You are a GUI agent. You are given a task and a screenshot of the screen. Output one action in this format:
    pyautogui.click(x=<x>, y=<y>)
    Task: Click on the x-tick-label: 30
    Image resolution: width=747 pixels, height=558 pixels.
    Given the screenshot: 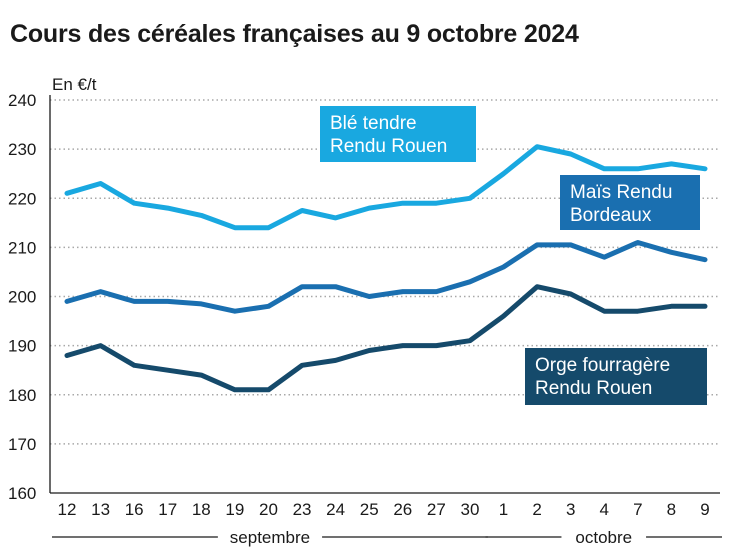 What is the action you would take?
    pyautogui.click(x=469, y=509)
    